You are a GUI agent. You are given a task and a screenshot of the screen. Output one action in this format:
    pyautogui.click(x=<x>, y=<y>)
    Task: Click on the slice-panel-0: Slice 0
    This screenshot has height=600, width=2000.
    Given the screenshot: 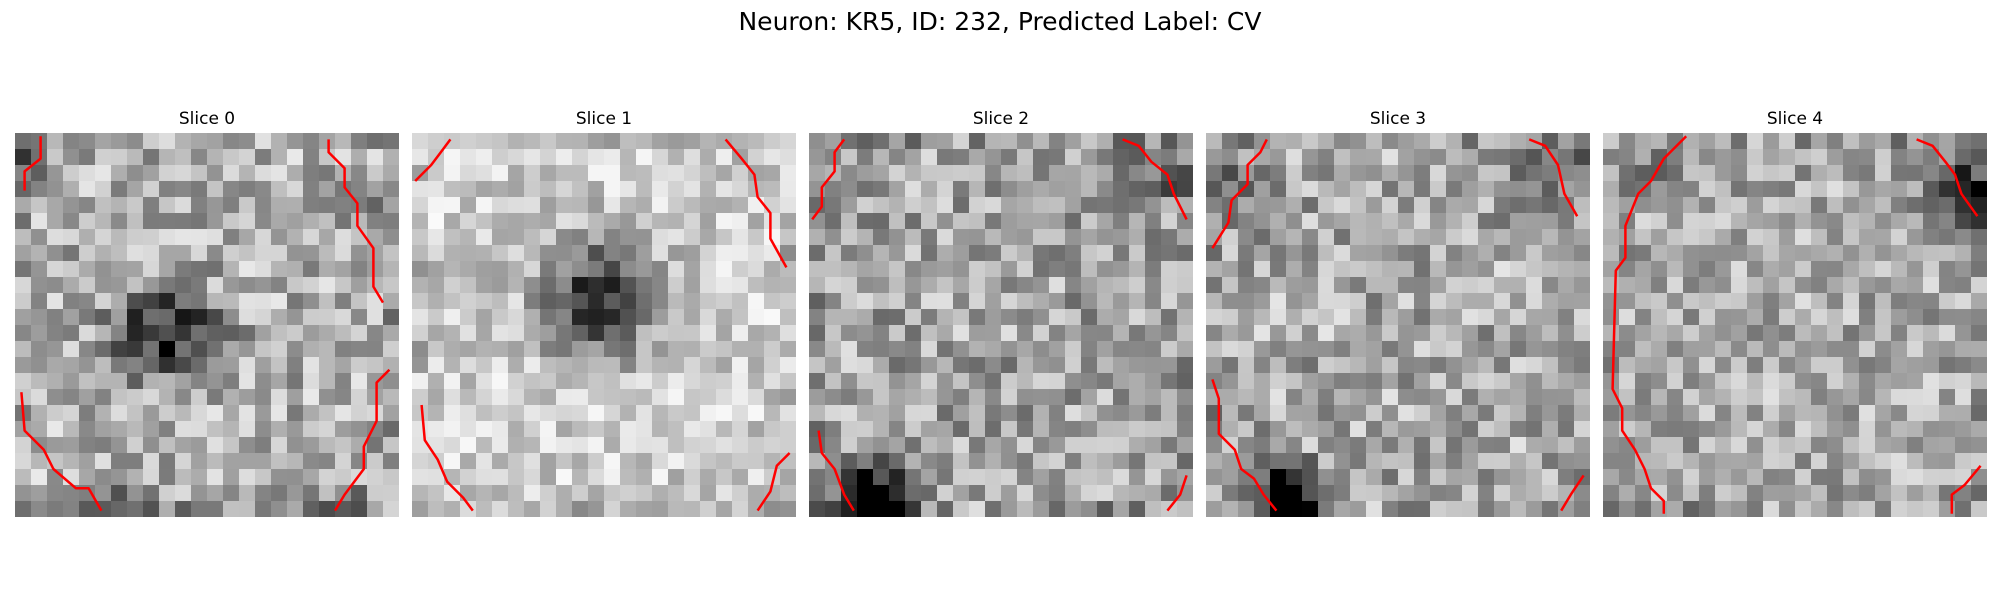 What is the action you would take?
    pyautogui.click(x=207, y=312)
    